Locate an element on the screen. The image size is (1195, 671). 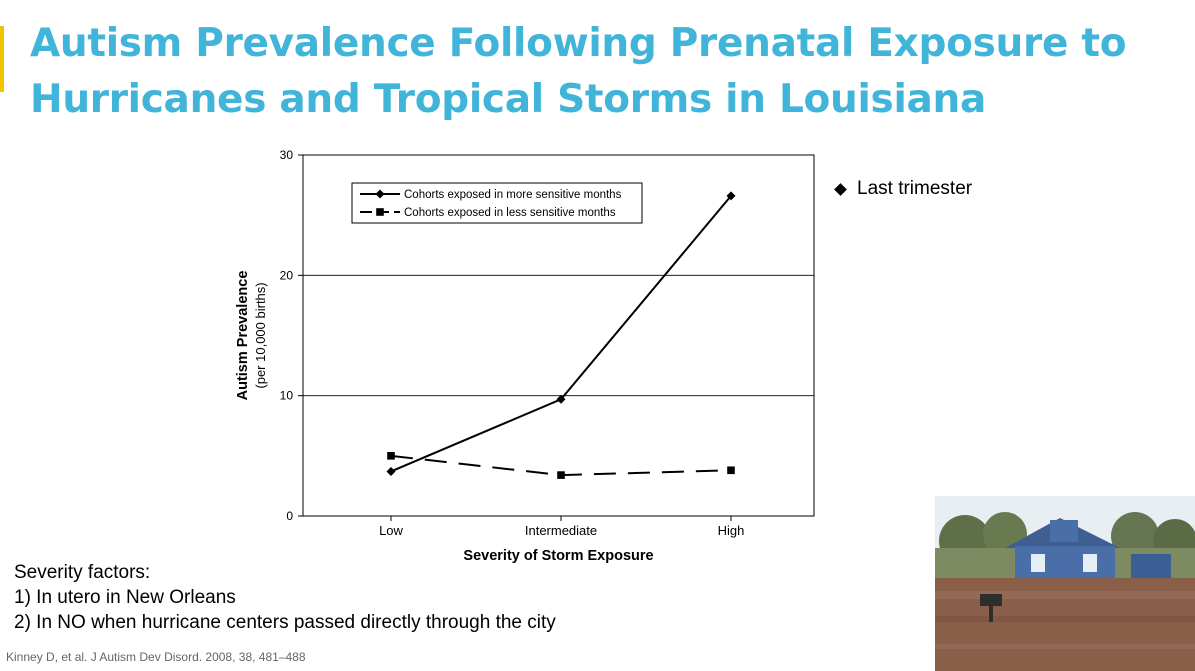
y-axis-label: Autism Prevalence is located at coordinates (243, 336).